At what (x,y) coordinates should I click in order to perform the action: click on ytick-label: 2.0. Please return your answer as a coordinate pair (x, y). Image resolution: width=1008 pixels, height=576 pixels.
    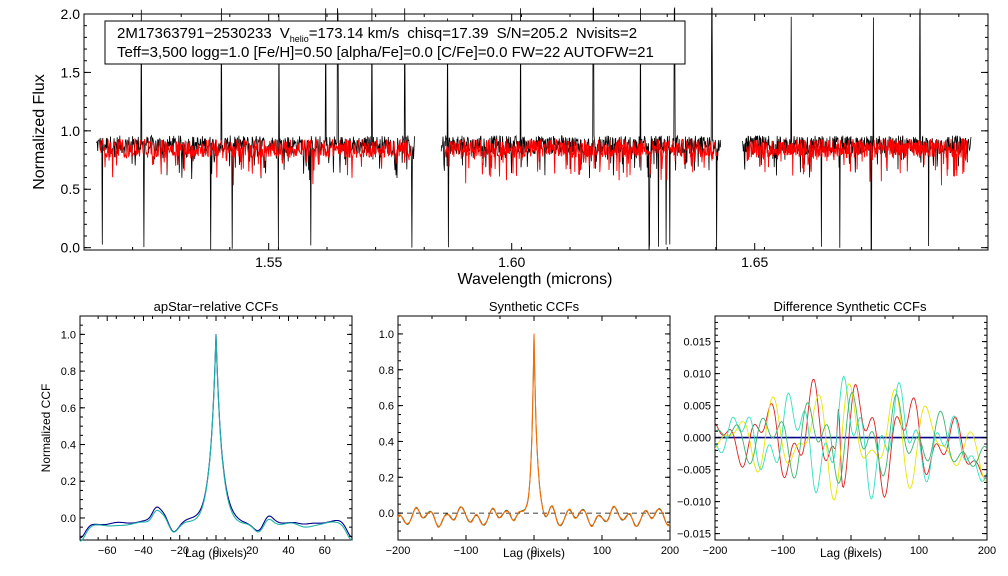
    Looking at the image, I should click on (71, 14).